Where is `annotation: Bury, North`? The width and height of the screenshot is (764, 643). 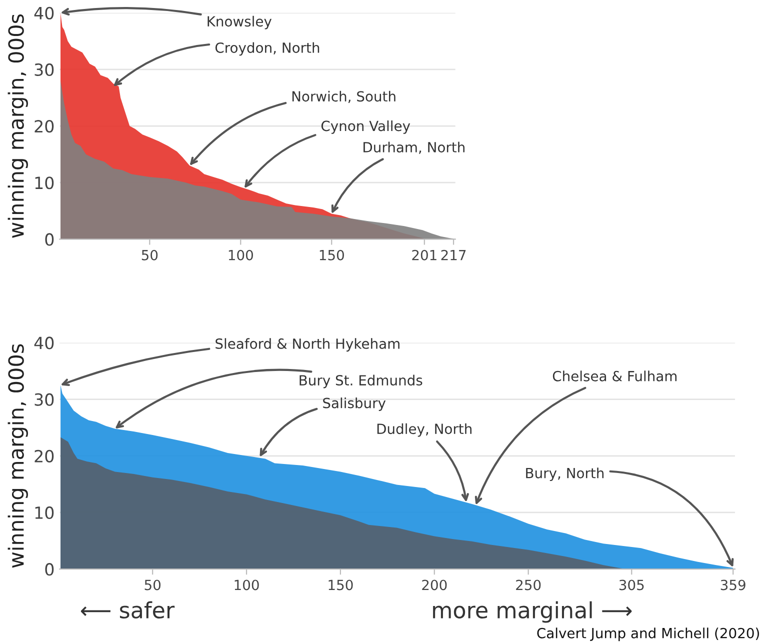
annotation: Bury, North is located at coordinates (565, 475).